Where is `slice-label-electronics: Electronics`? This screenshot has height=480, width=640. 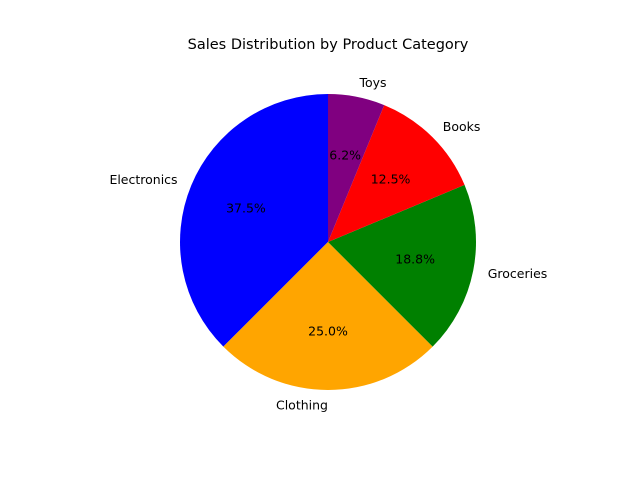
slice-label-electronics: Electronics is located at coordinates (143, 179).